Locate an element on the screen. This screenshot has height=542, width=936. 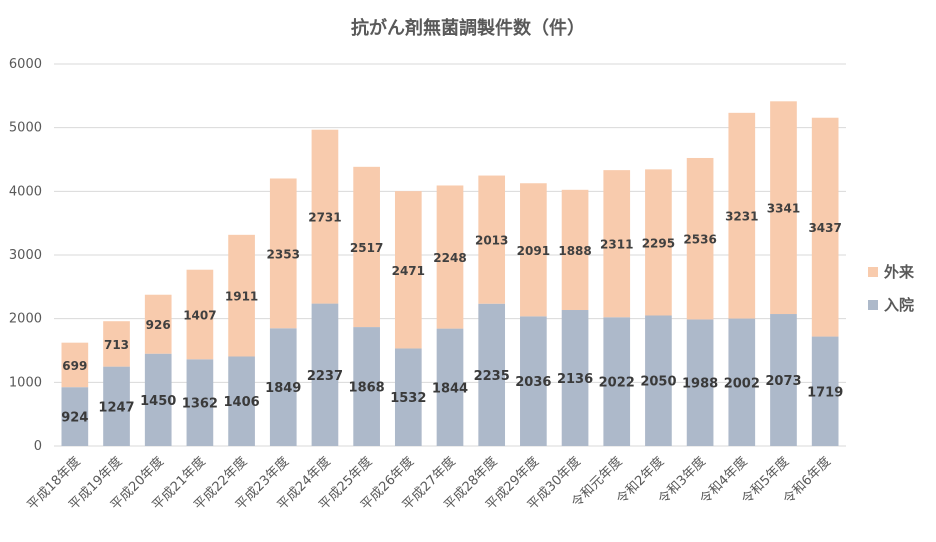
data-label-inpatient: 2022 is located at coordinates (617, 383).